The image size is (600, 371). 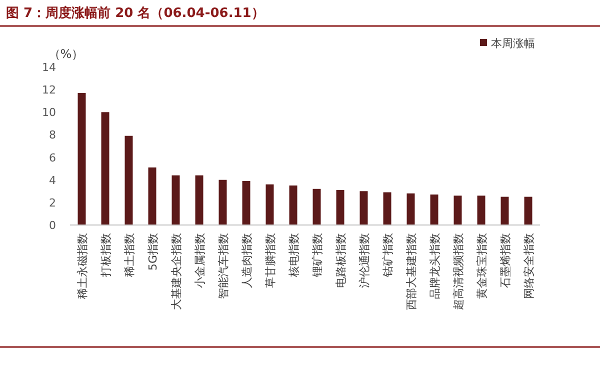 What do you see at coordinates (52, 225) in the screenshot?
I see `y-tick-label: 0` at bounding box center [52, 225].